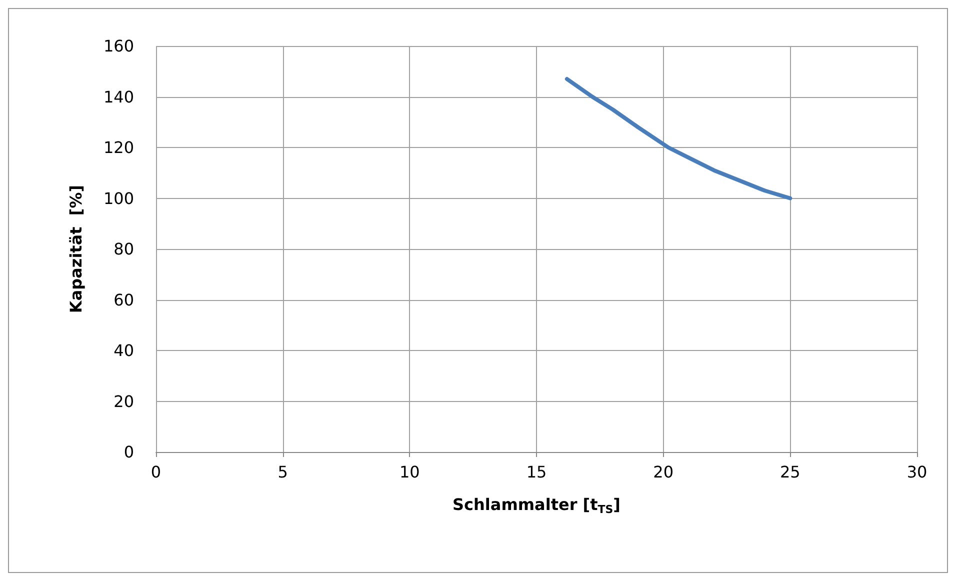 Image resolution: width=957 pixels, height=581 pixels. What do you see at coordinates (124, 350) in the screenshot?
I see `y-tick-label: 40` at bounding box center [124, 350].